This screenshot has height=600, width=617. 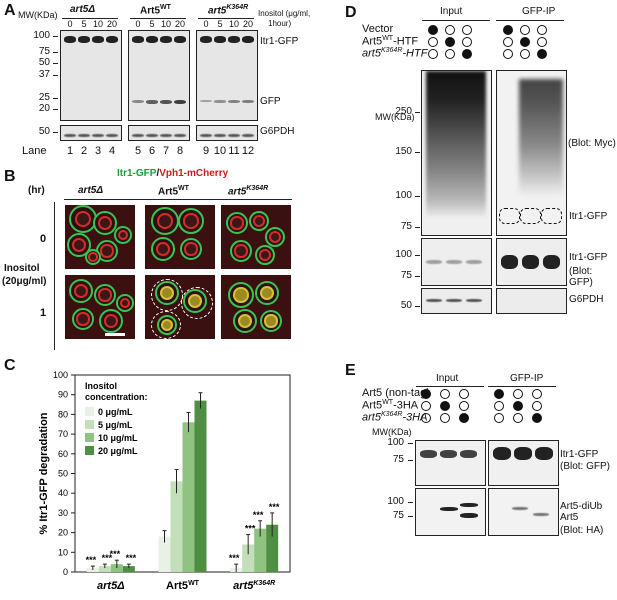 What do you see at coordinates (581, 277) in the screenshot?
I see `panel-d-blot-gfp: (Blot: GFP)` at bounding box center [581, 277].